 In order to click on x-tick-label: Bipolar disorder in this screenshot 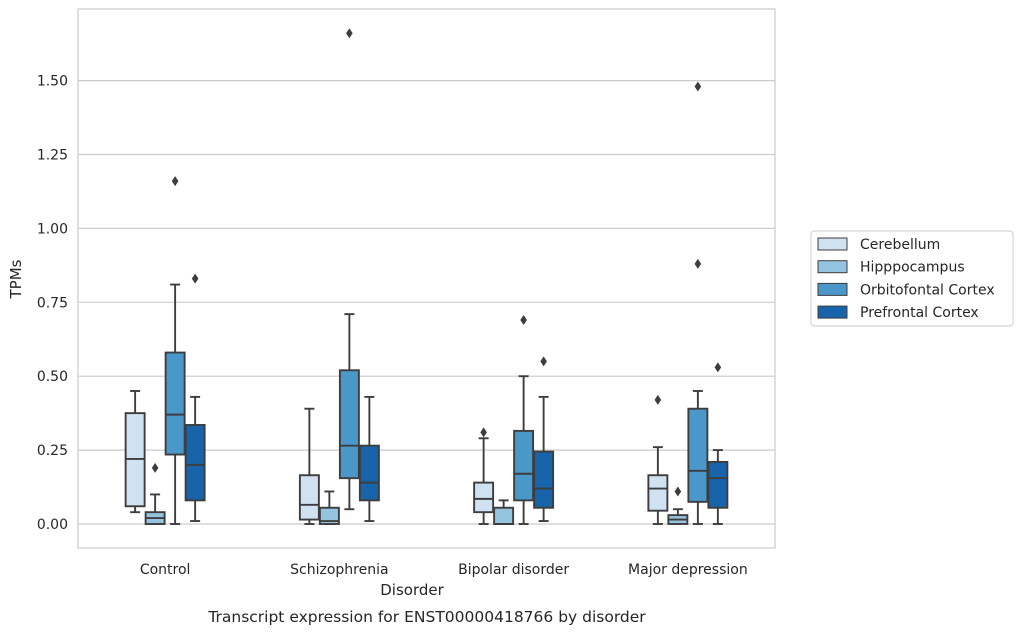, I will do `click(513, 570)`.